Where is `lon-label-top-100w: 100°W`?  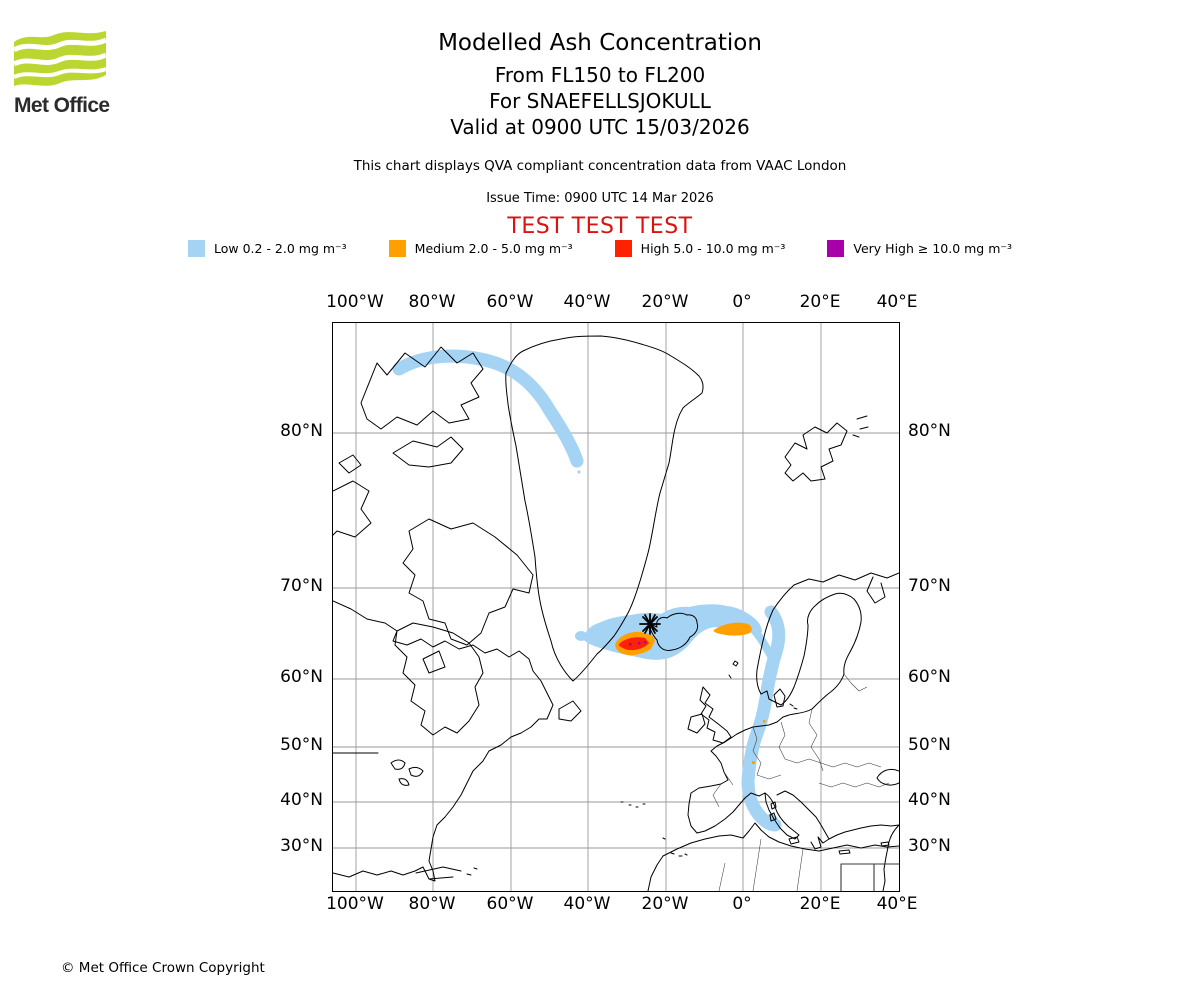
lon-label-top-100w: 100°W is located at coordinates (355, 302).